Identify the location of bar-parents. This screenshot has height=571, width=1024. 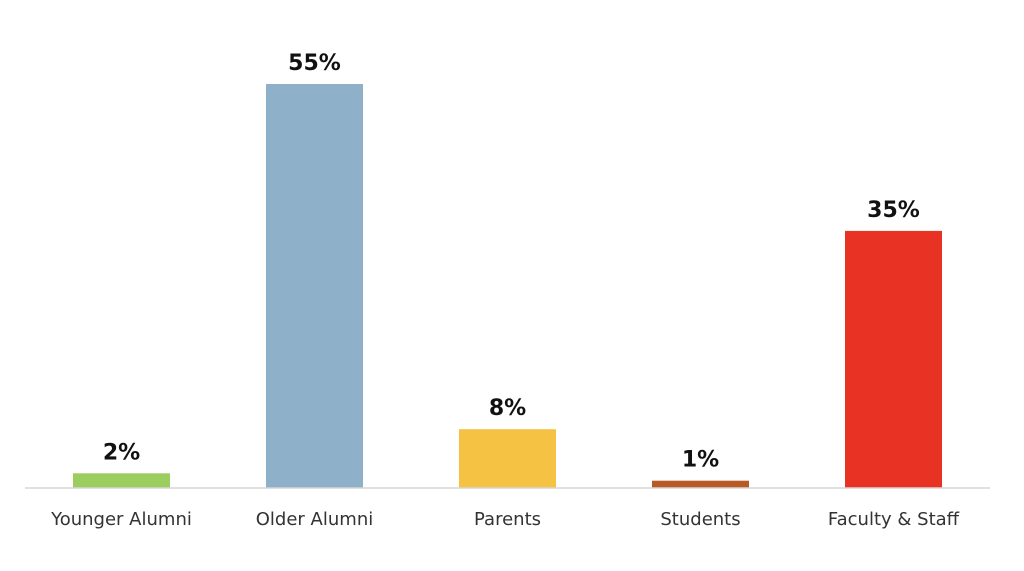
(507, 458).